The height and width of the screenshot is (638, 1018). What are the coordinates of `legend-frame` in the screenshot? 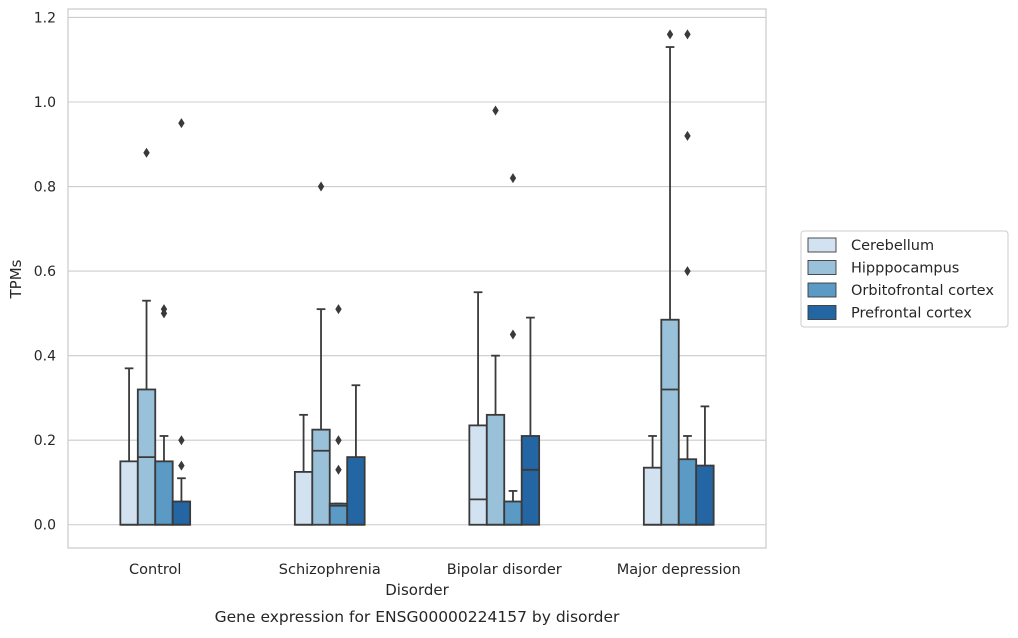 It's located at (904, 279).